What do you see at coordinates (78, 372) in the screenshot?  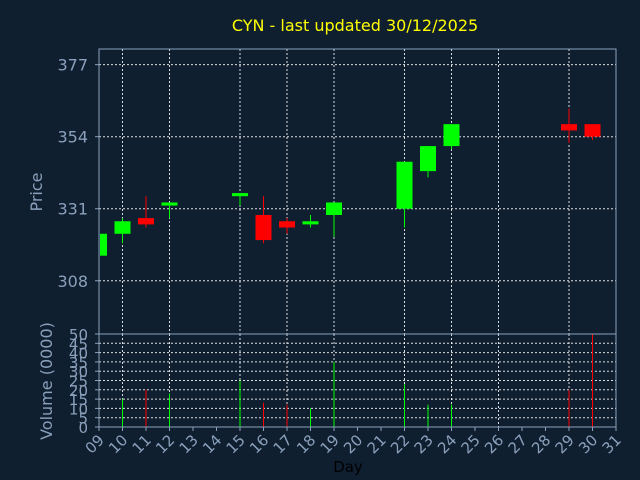 I see `volume-tick-label: 30` at bounding box center [78, 372].